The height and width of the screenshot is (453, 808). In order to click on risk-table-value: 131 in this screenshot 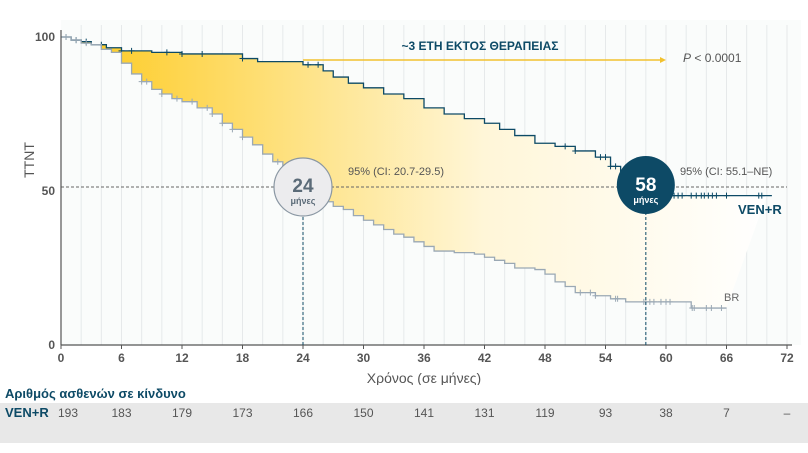, I will do `click(484, 413)`.